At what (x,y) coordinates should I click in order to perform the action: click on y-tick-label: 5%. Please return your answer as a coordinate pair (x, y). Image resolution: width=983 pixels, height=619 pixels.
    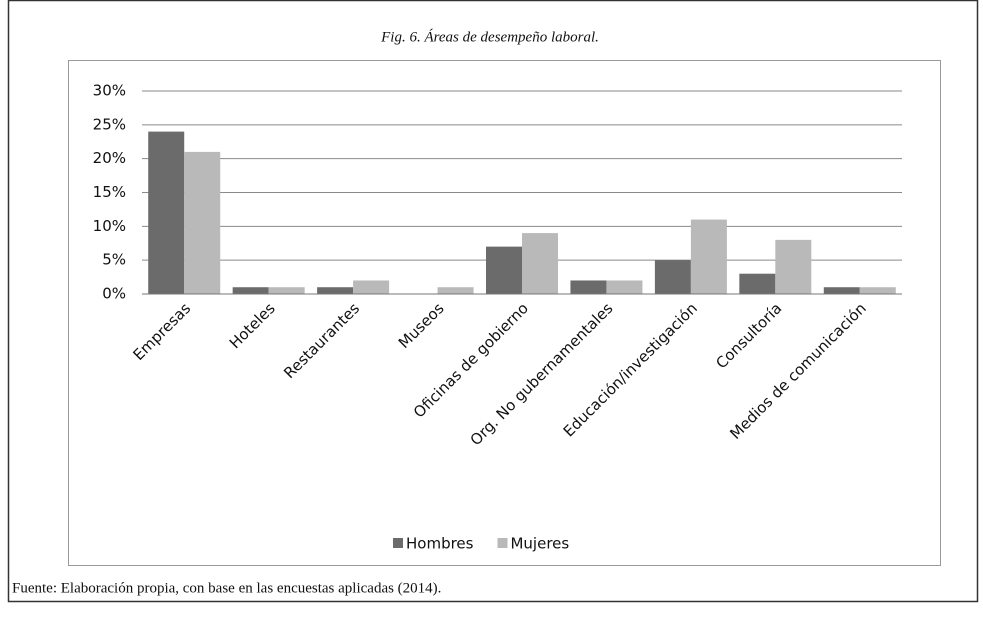
    Looking at the image, I should click on (114, 260).